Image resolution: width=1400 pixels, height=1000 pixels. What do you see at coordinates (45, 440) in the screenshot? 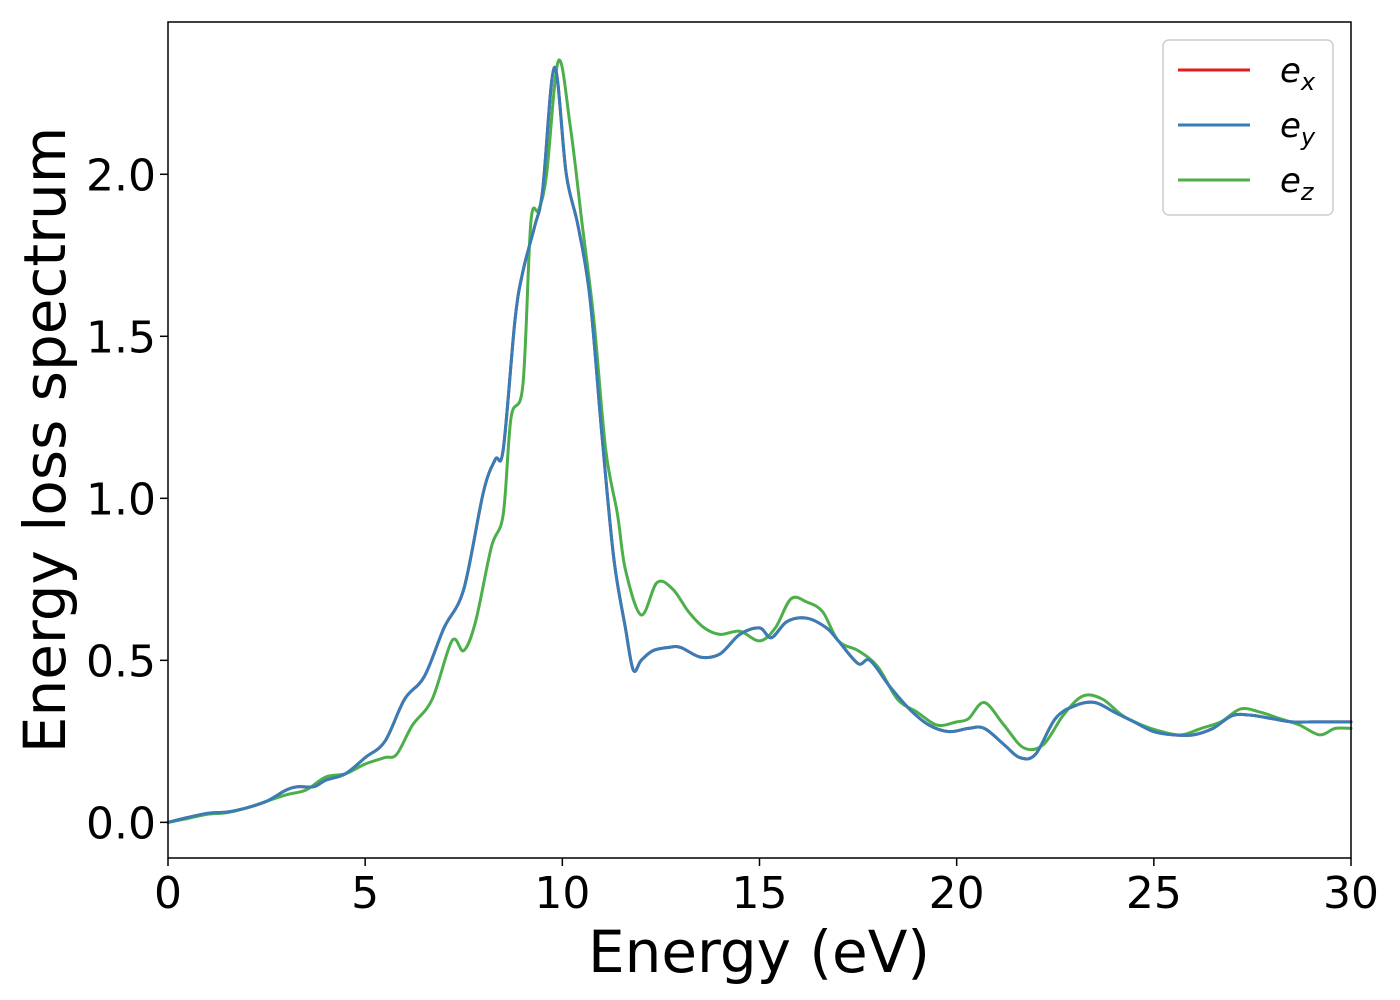
I see `y-axis-title: Energy loss spectrum` at bounding box center [45, 440].